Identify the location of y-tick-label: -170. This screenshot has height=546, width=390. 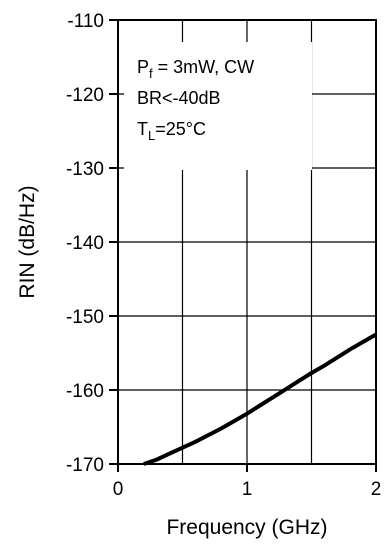
(85, 465).